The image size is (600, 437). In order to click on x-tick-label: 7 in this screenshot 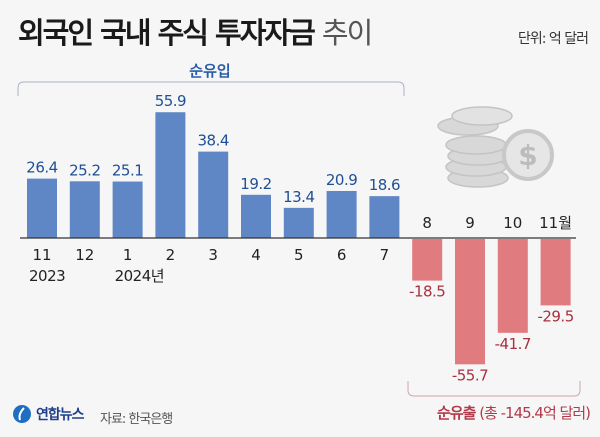, I will do `click(385, 255)`.